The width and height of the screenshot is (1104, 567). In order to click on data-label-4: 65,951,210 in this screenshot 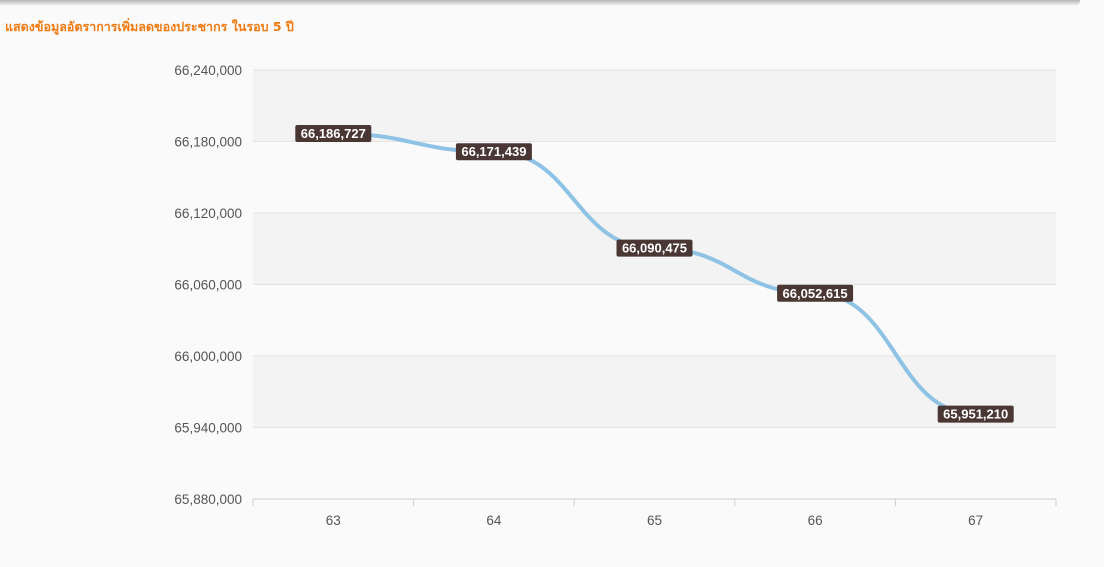, I will do `click(975, 414)`.